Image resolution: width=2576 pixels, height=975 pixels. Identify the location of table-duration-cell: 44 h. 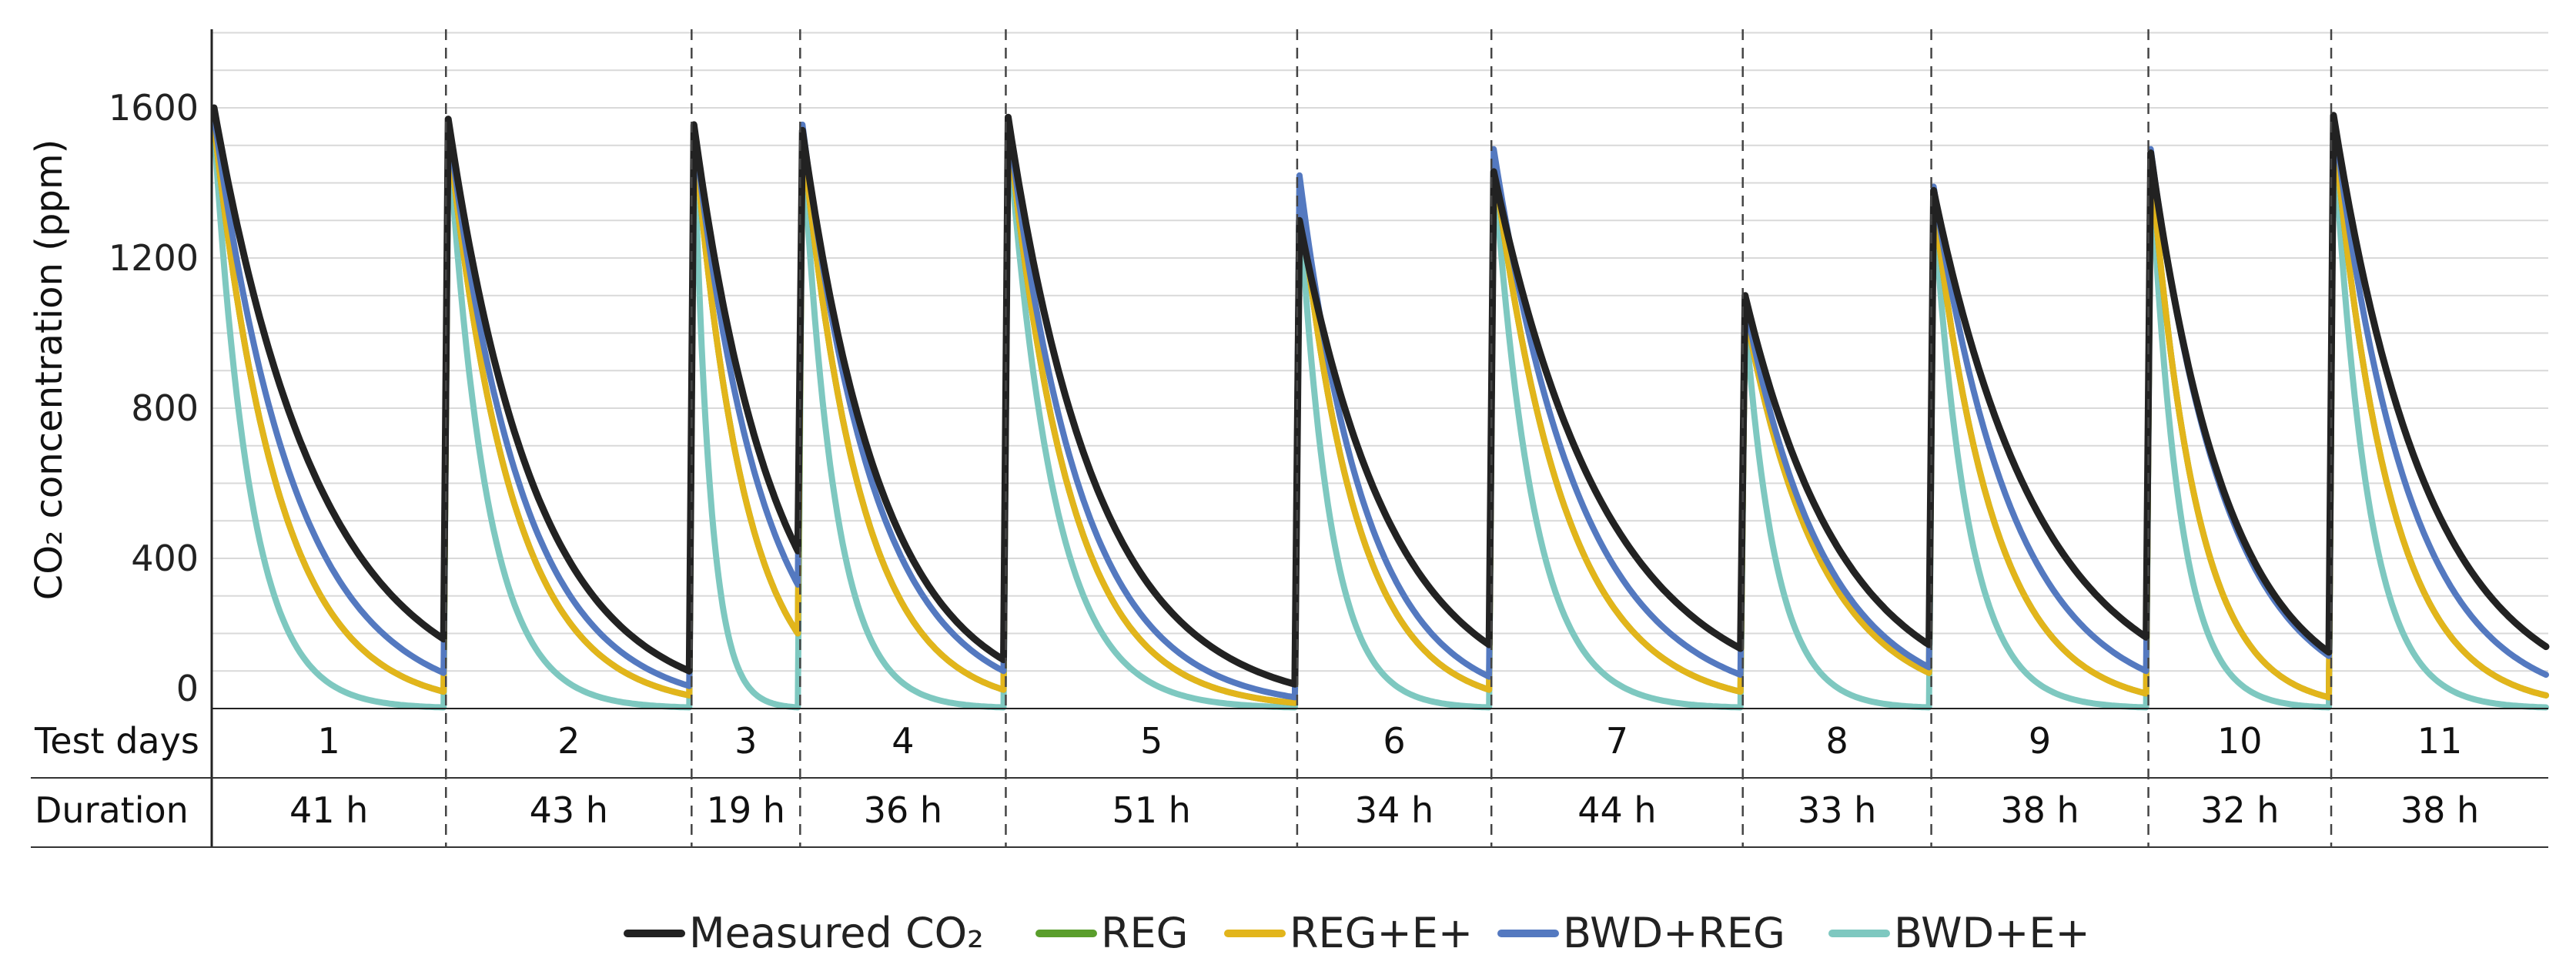
(1617, 810).